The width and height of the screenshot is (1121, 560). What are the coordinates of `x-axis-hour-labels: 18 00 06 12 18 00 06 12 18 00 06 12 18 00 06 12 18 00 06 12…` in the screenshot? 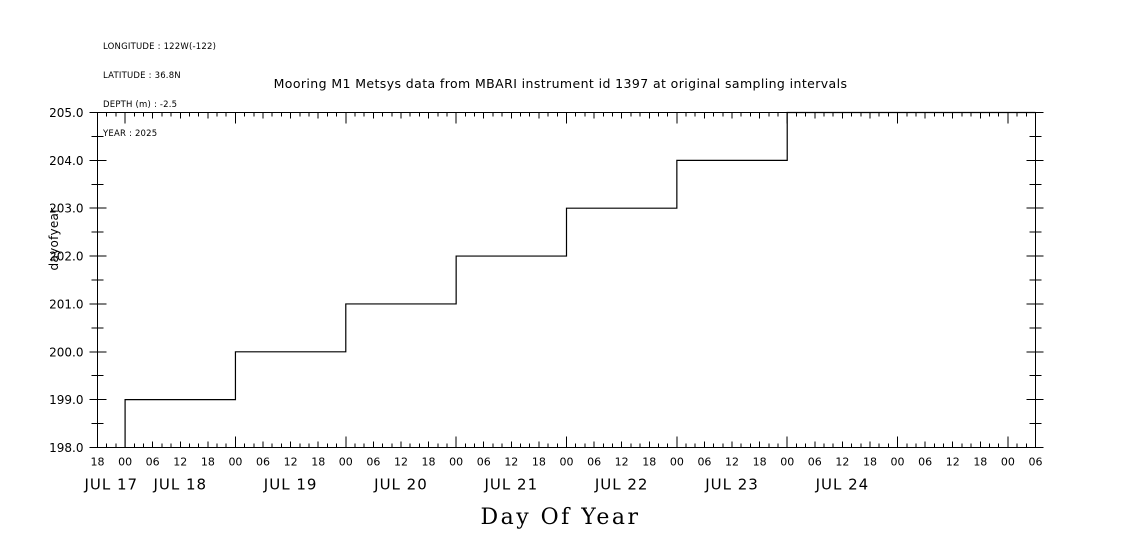 It's located at (567, 462).